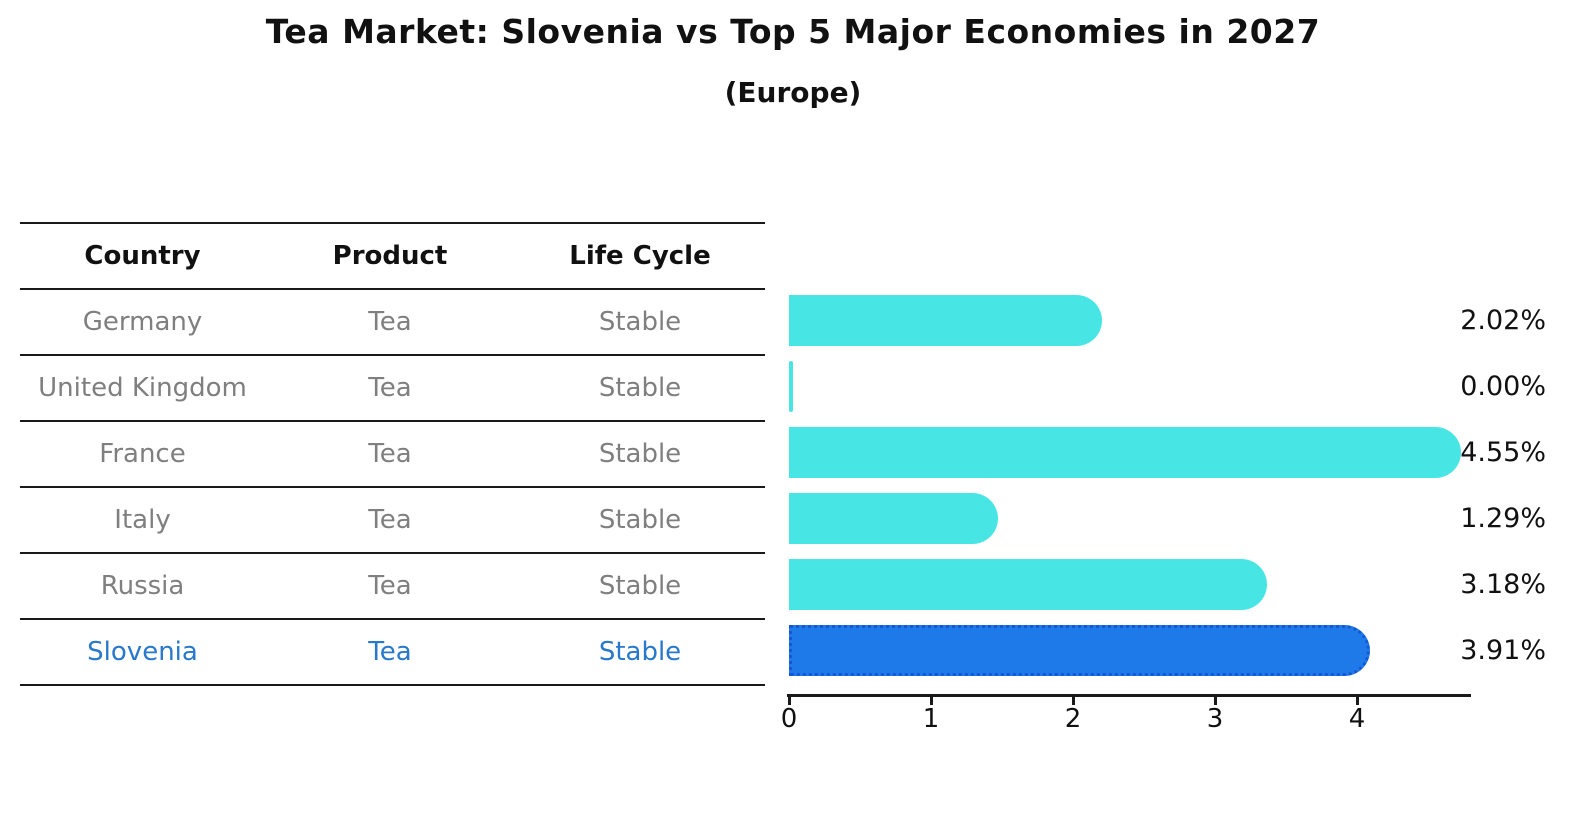 This screenshot has height=823, width=1586. Describe the element at coordinates (1503, 518) in the screenshot. I see `bar-value-label: 1.29%` at that location.